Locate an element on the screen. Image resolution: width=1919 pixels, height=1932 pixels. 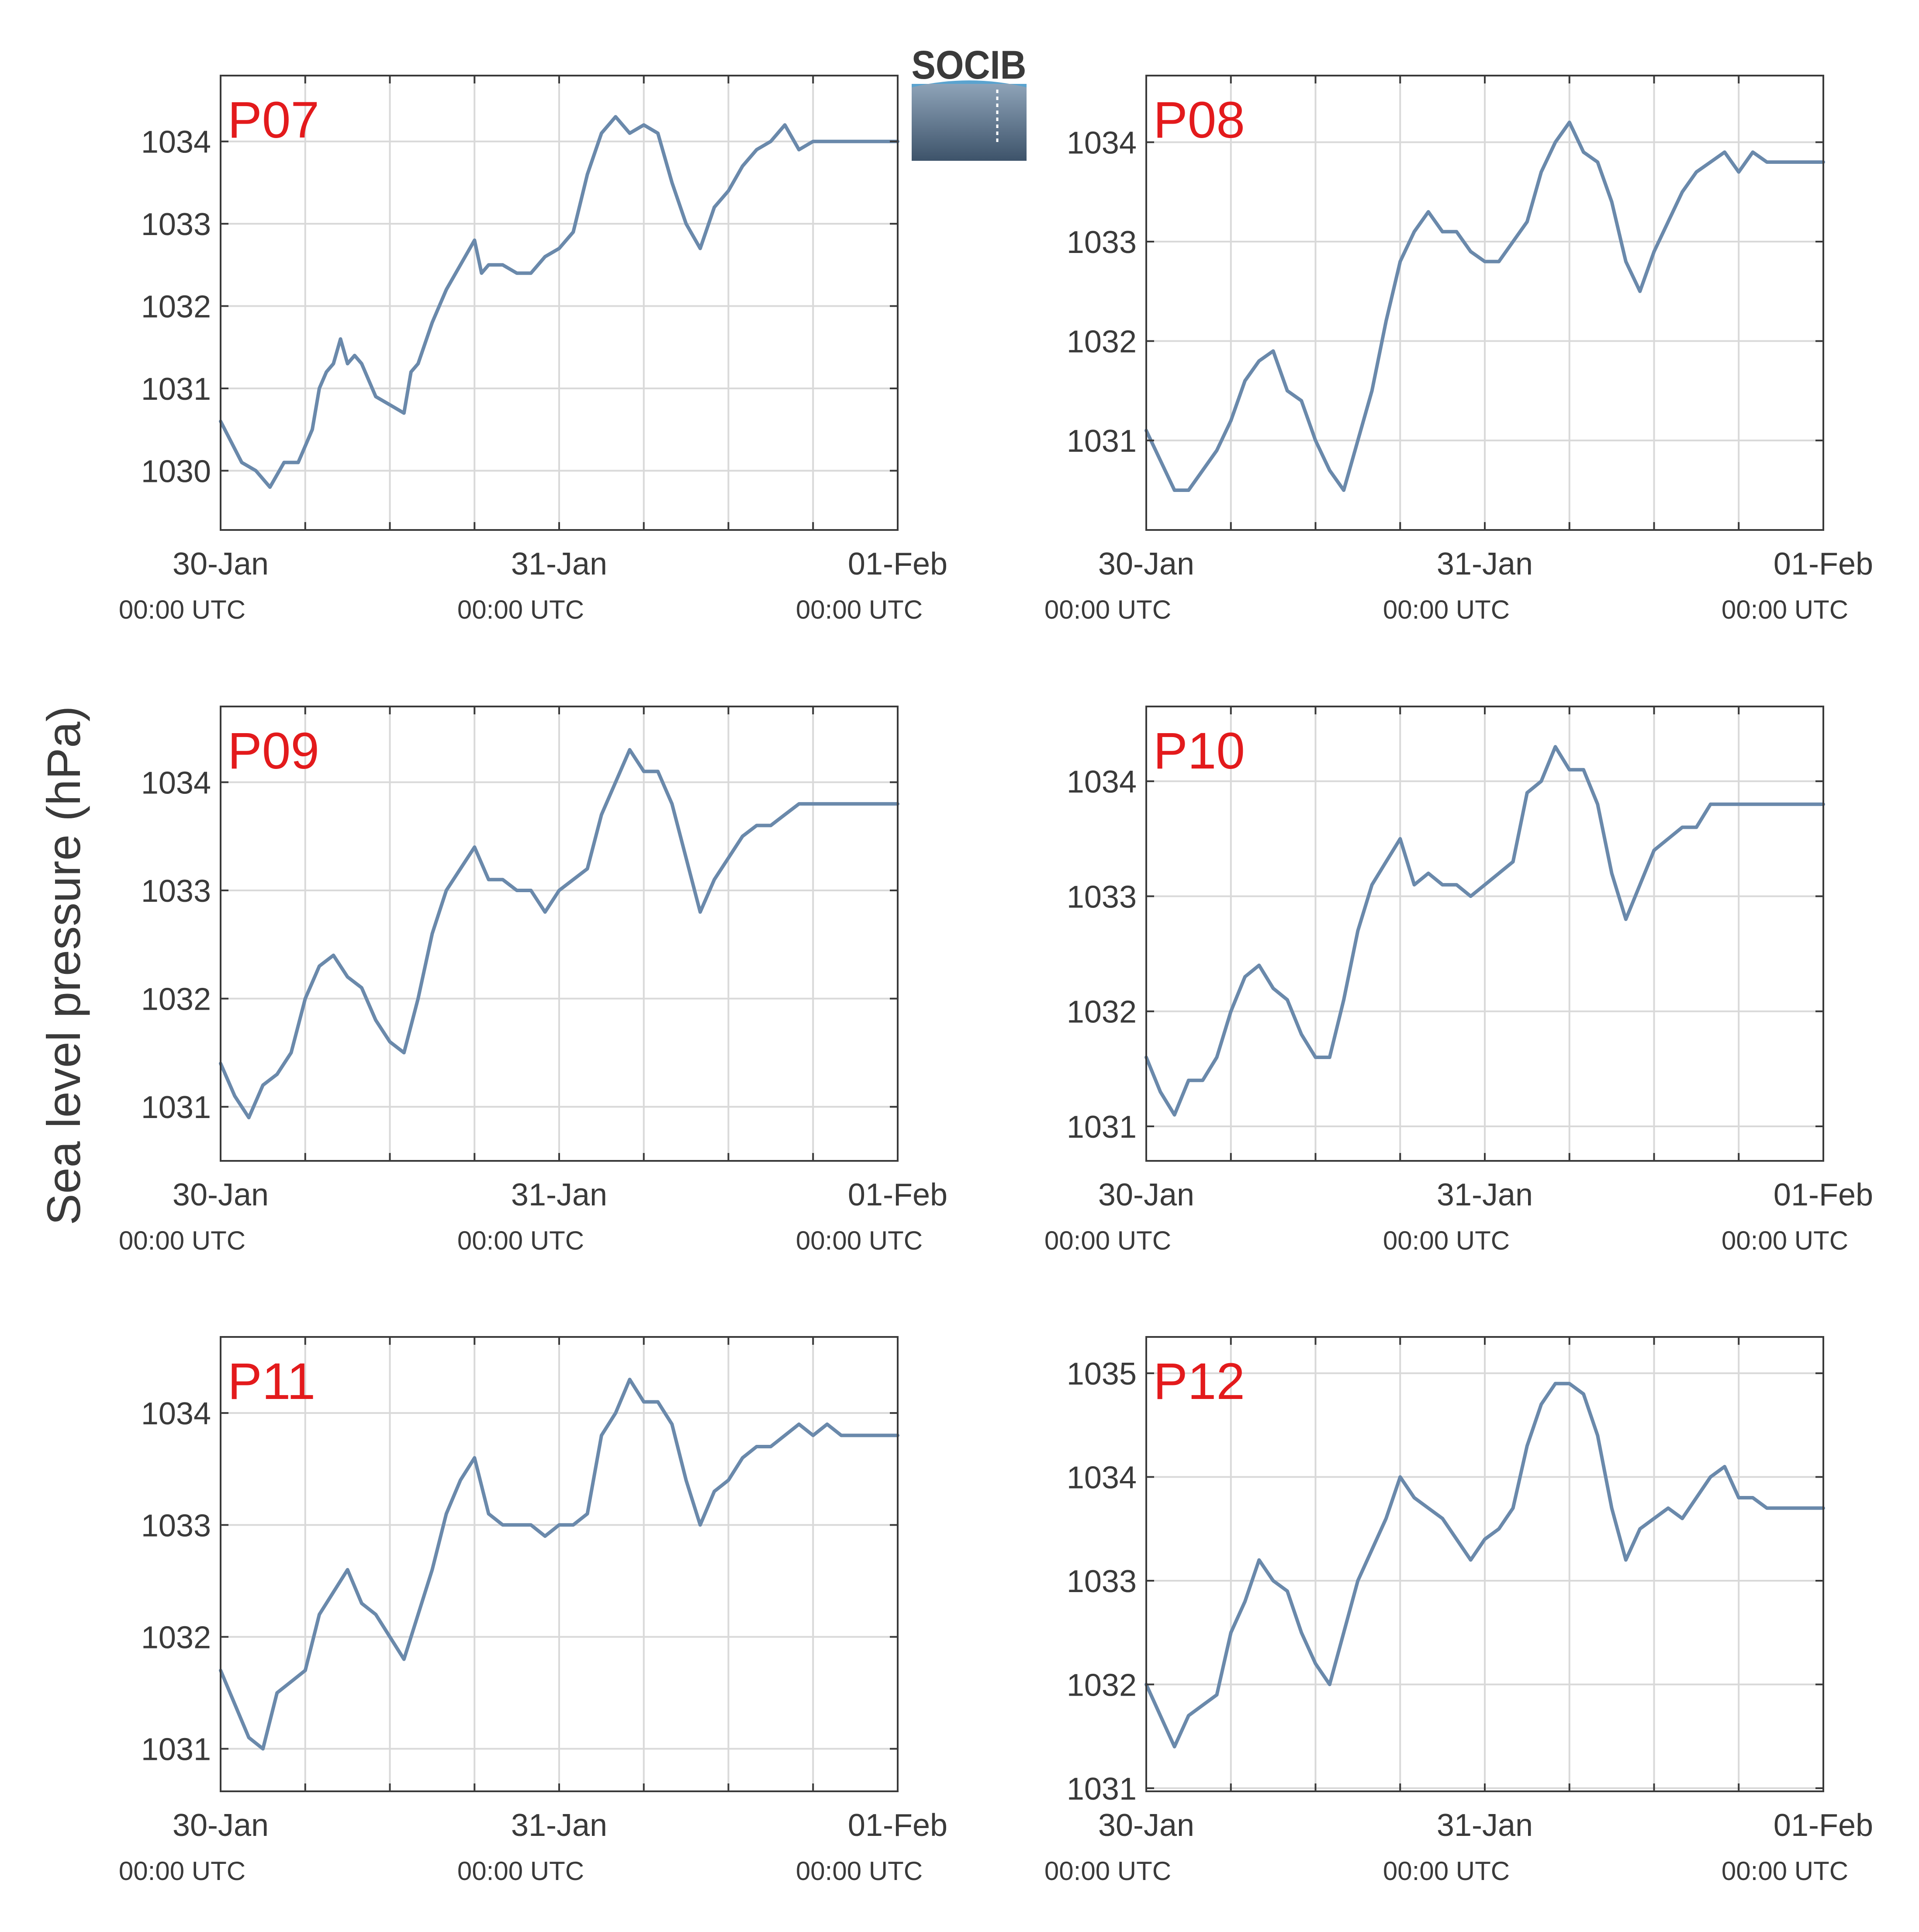
socib-logo-icon: SOCIB is located at coordinates (969, 102).